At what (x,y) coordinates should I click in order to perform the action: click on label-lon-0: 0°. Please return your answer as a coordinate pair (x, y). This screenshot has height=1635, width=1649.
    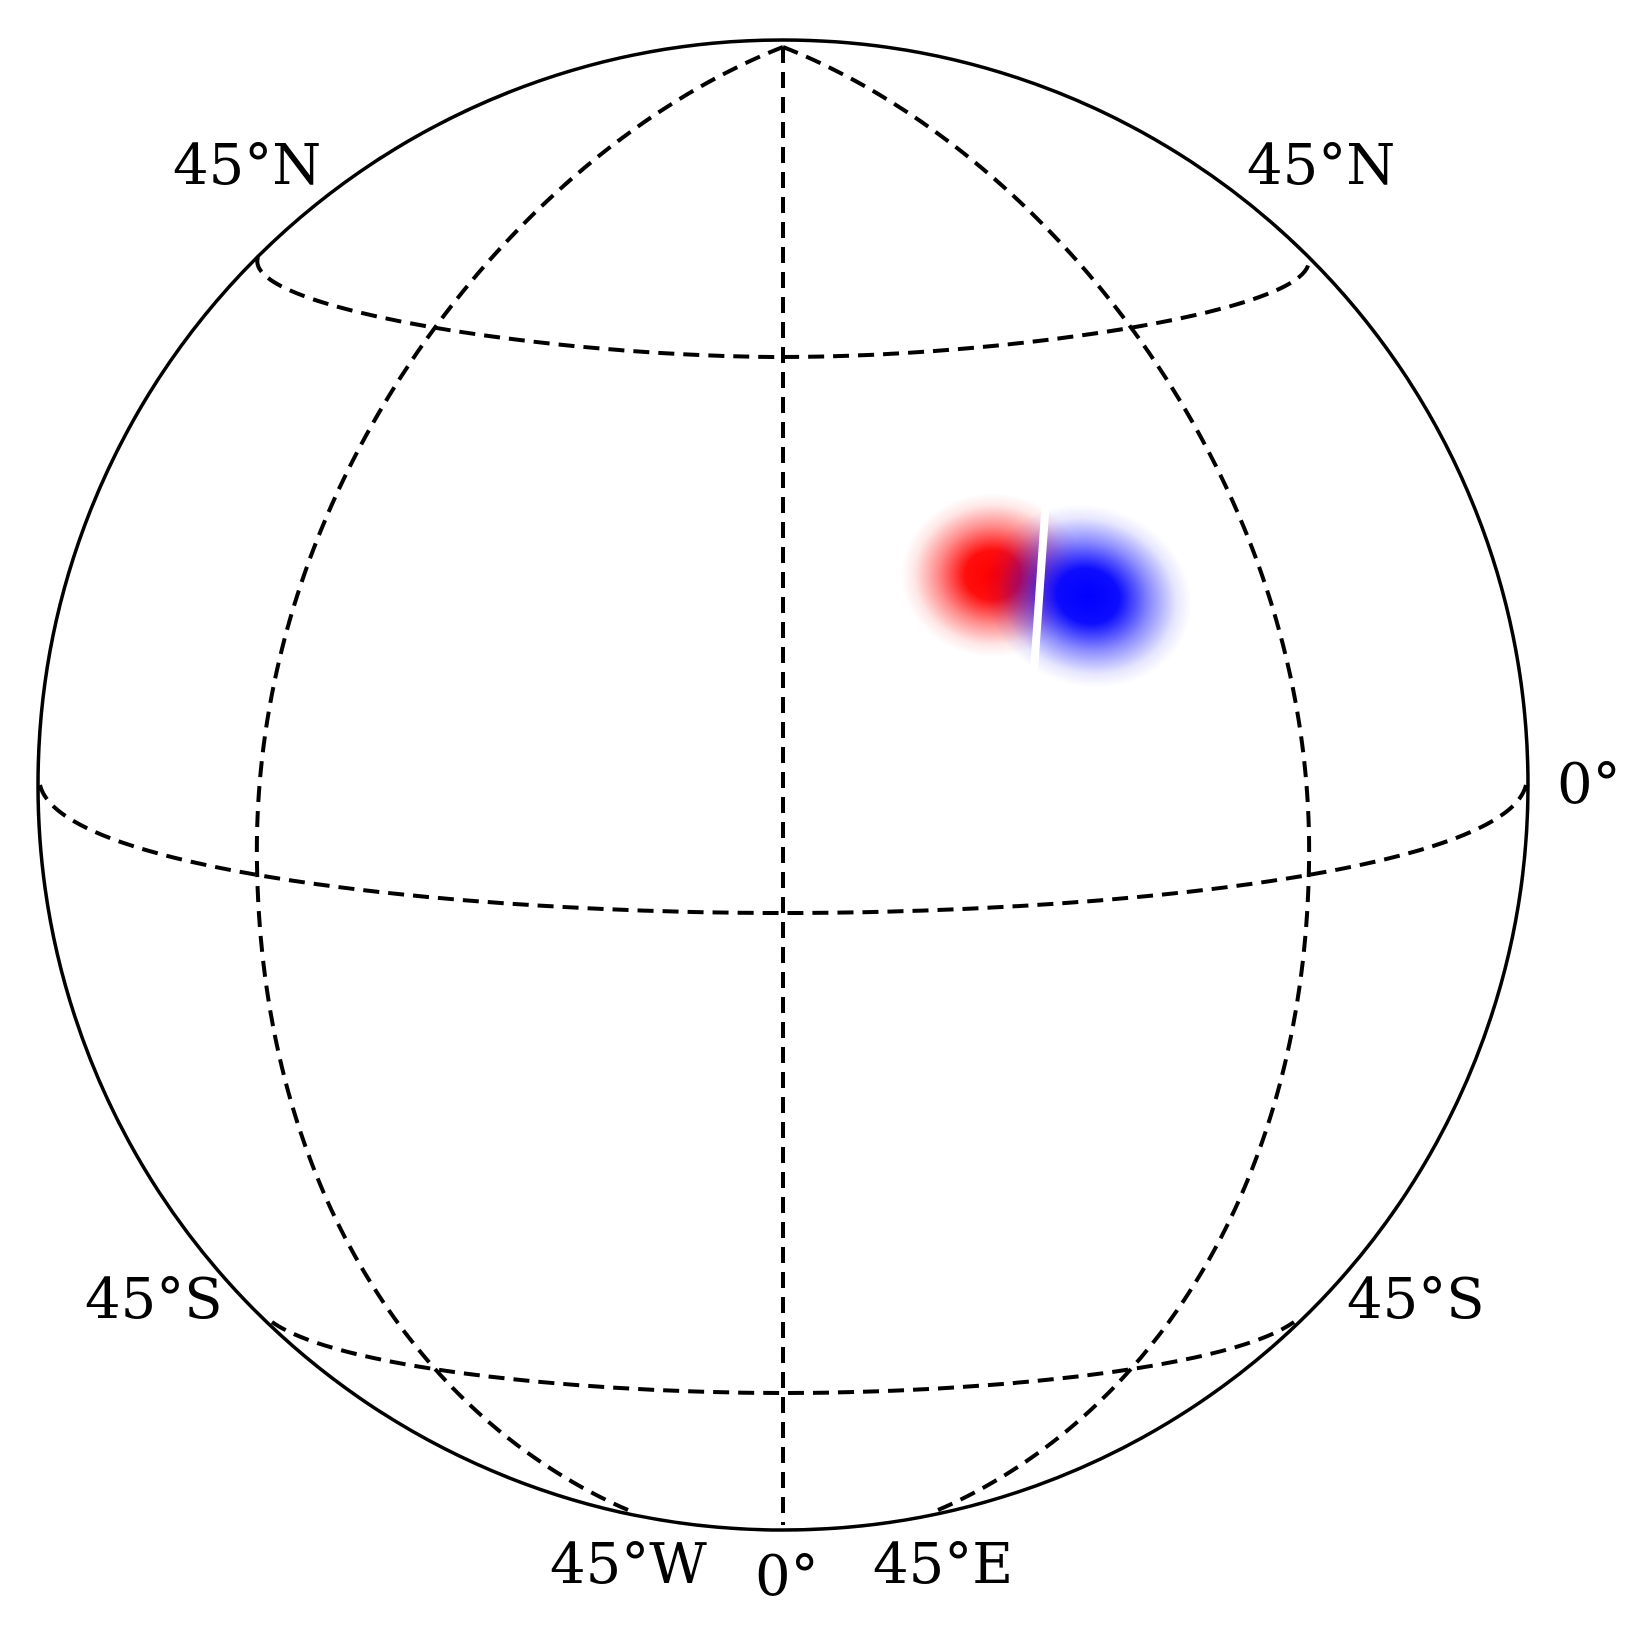
    Looking at the image, I should click on (787, 1576).